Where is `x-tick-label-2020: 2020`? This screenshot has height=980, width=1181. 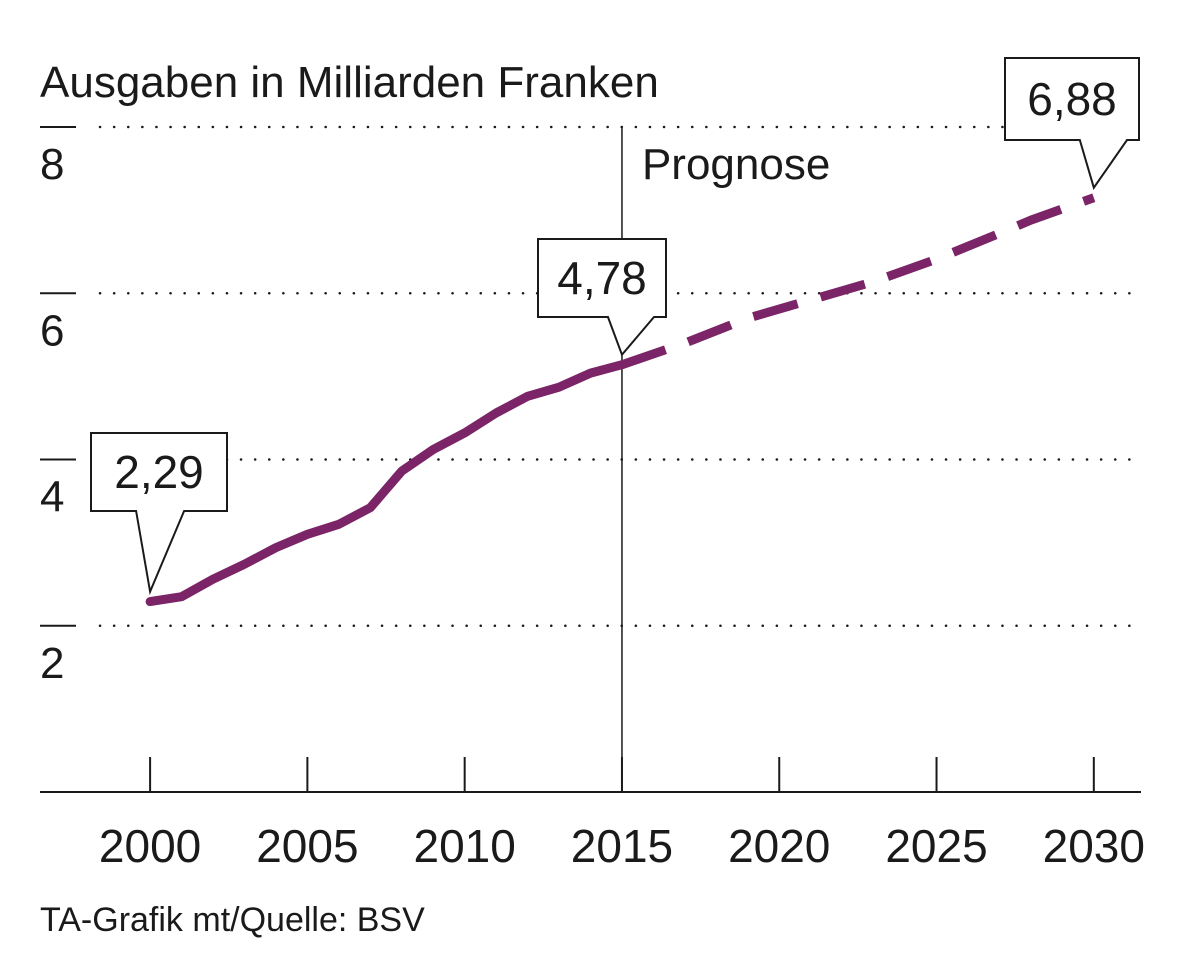 x-tick-label-2020: 2020 is located at coordinates (779, 846).